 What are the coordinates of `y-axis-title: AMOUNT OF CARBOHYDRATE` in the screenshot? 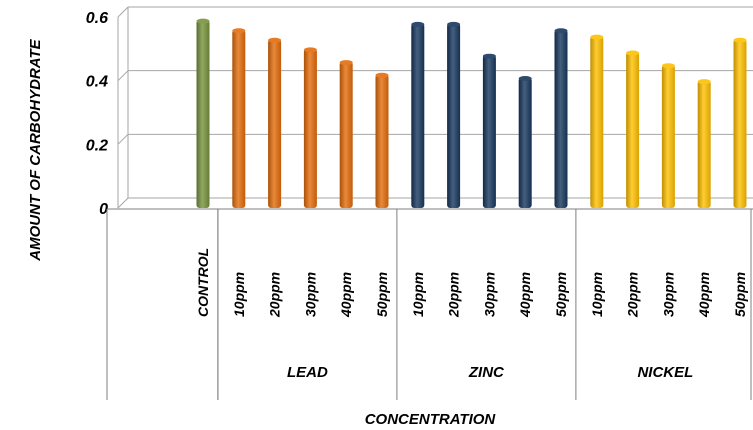 It's located at (35, 149).